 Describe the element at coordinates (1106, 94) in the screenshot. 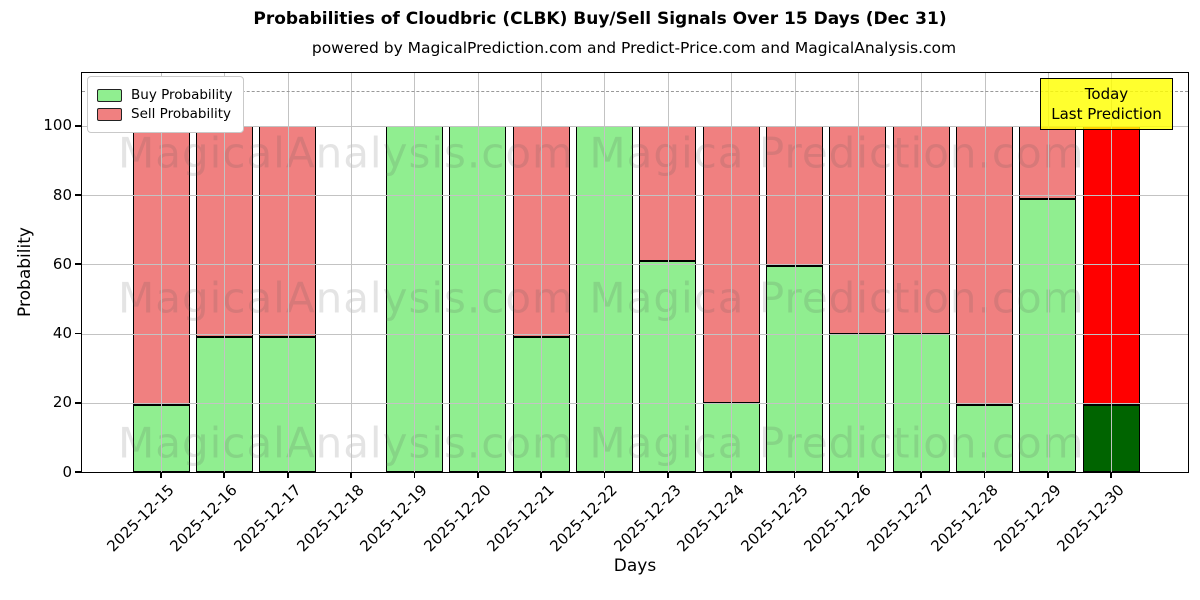

I see `today-annotation-line1: Today` at that location.